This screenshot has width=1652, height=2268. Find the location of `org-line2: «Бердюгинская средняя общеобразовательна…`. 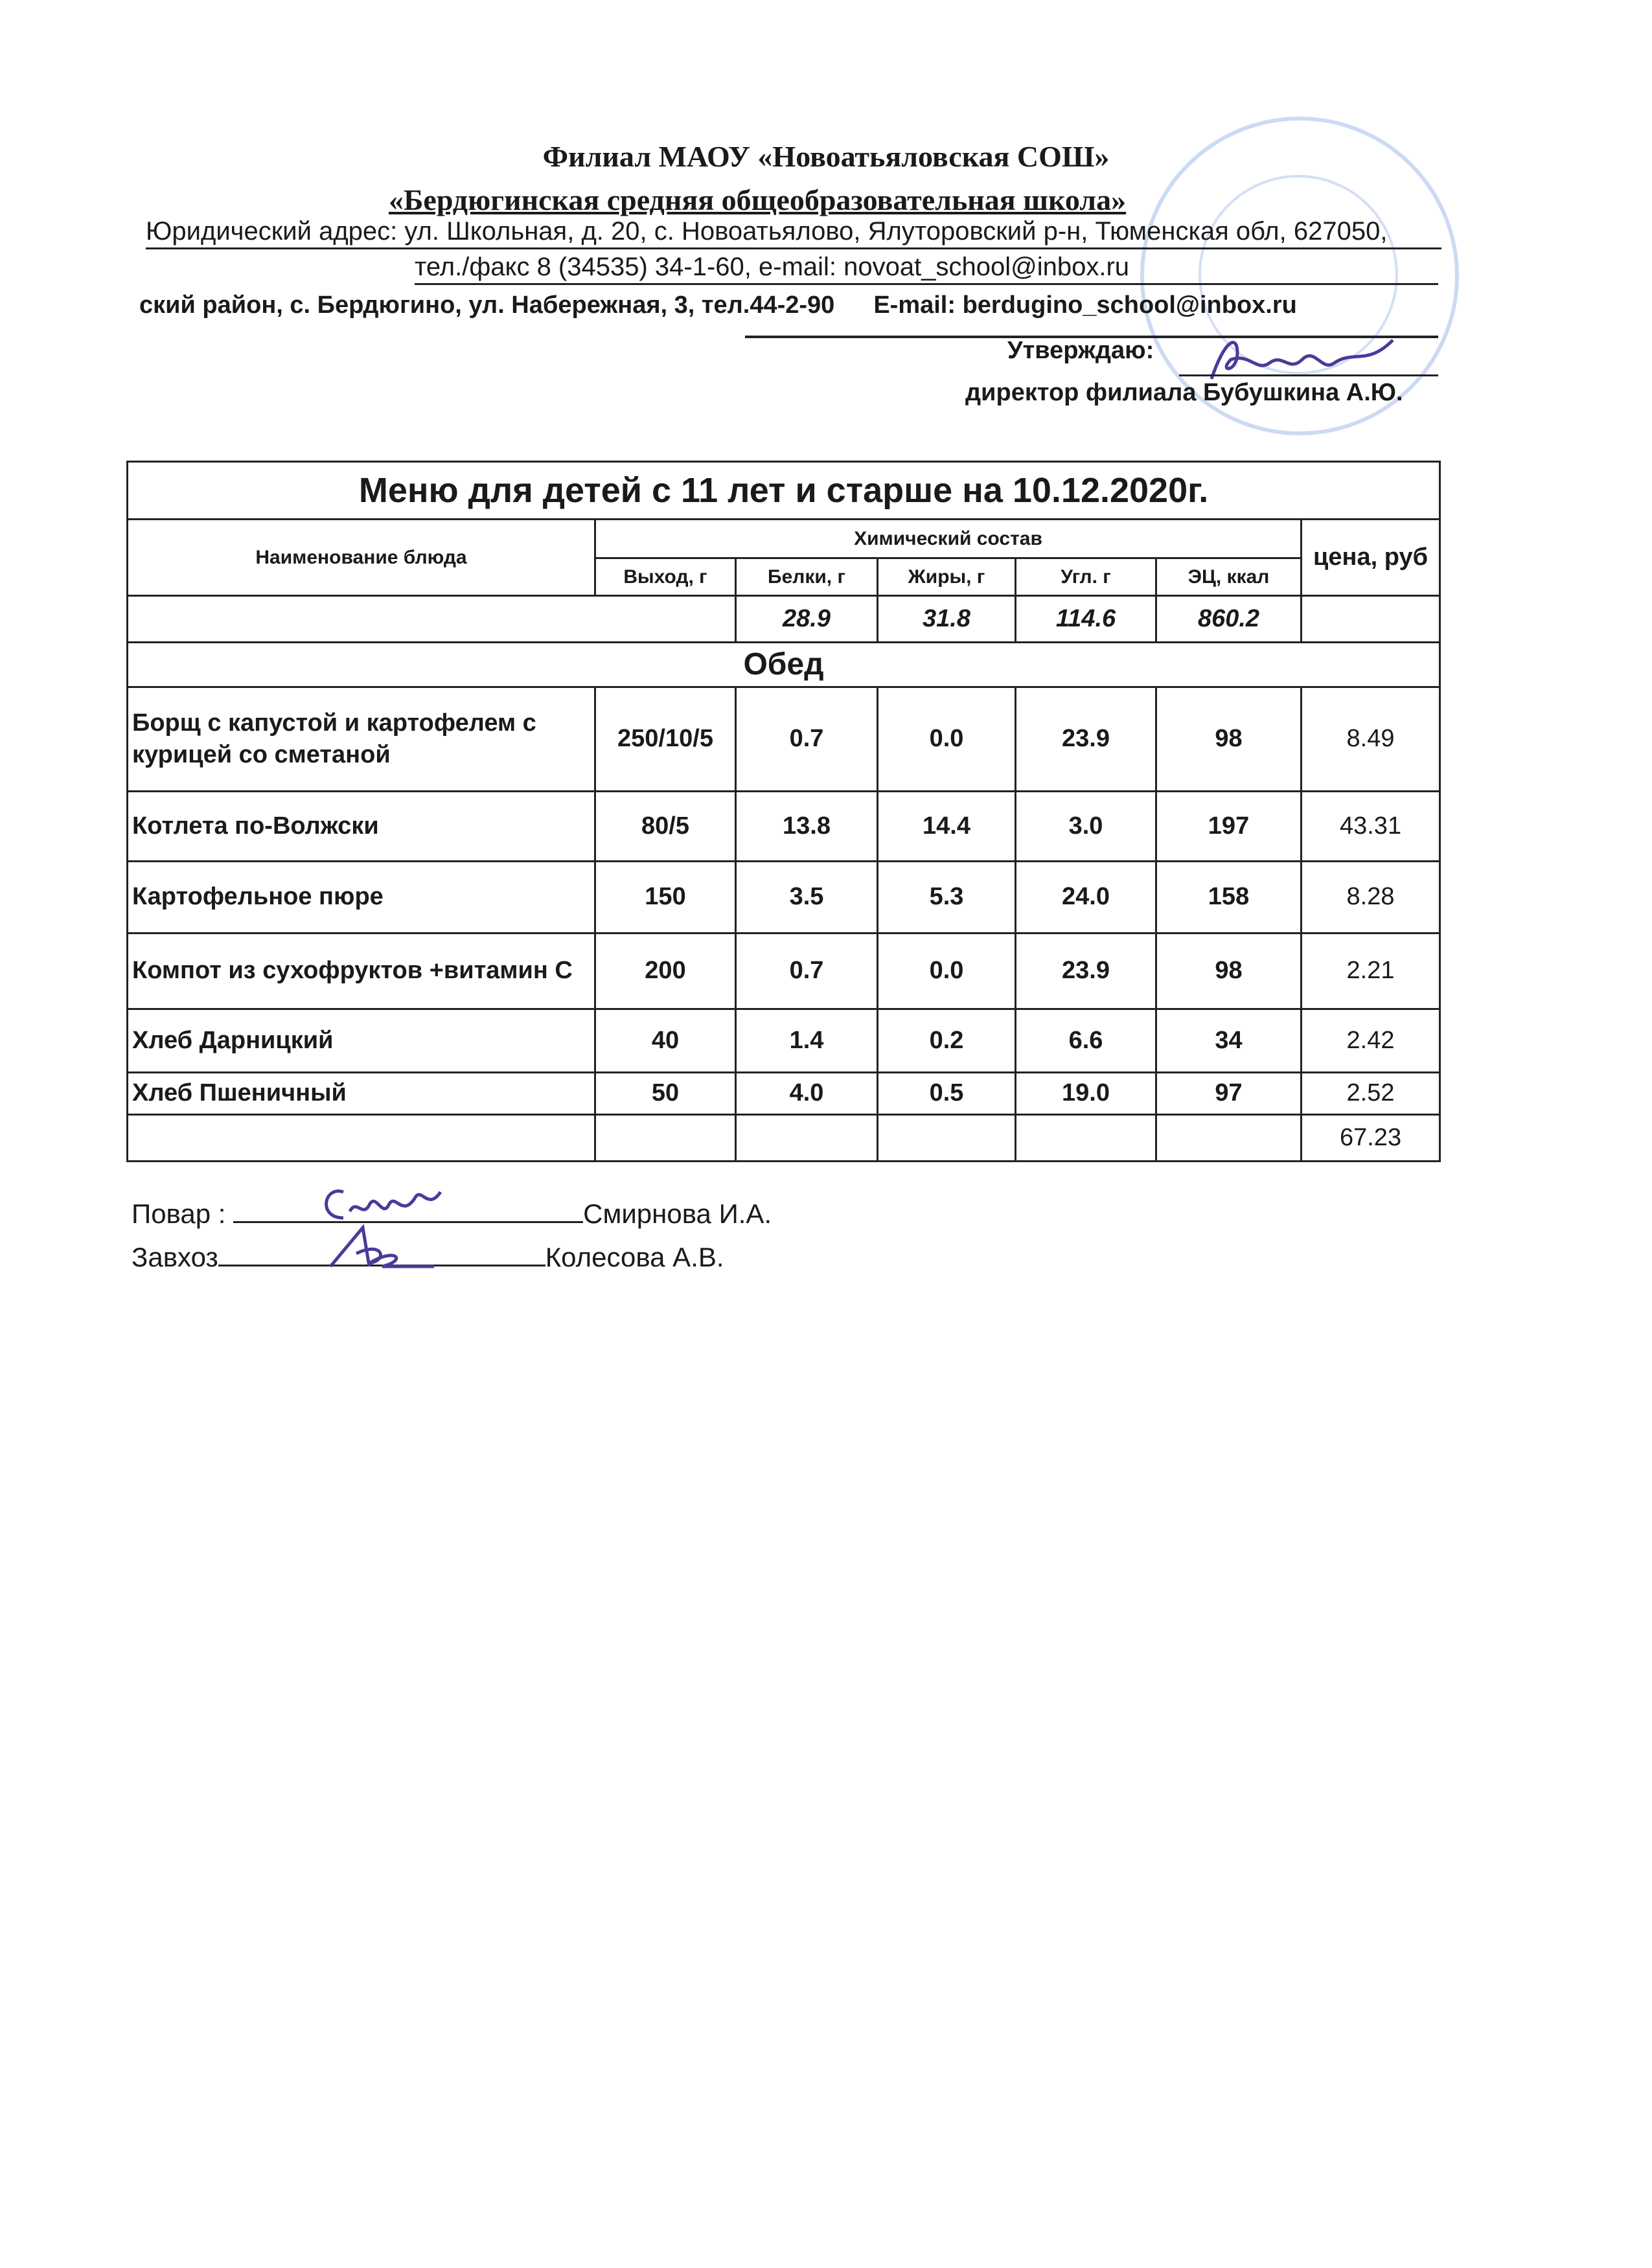

org-line2: «Бердюгинская средняя общеобразовательна… is located at coordinates (758, 199).